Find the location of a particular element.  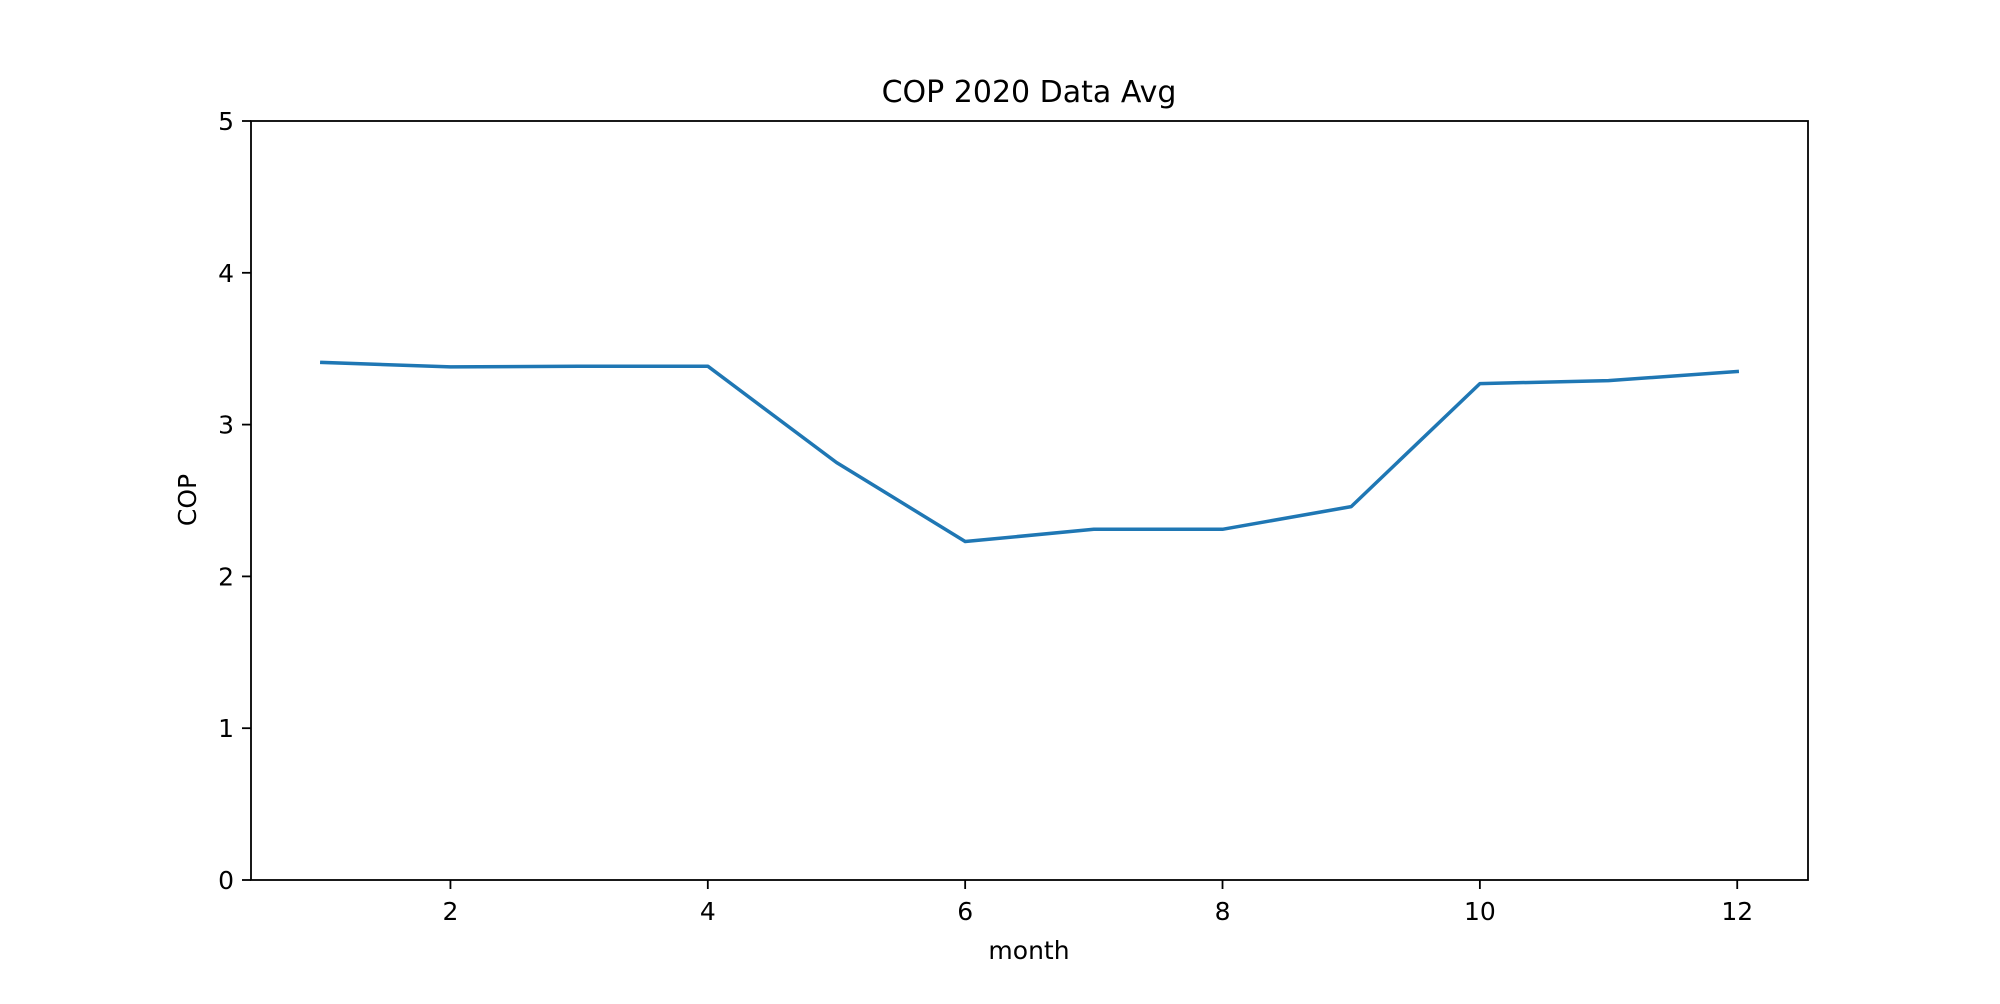

y-tick-label: 5 is located at coordinates (226, 121).